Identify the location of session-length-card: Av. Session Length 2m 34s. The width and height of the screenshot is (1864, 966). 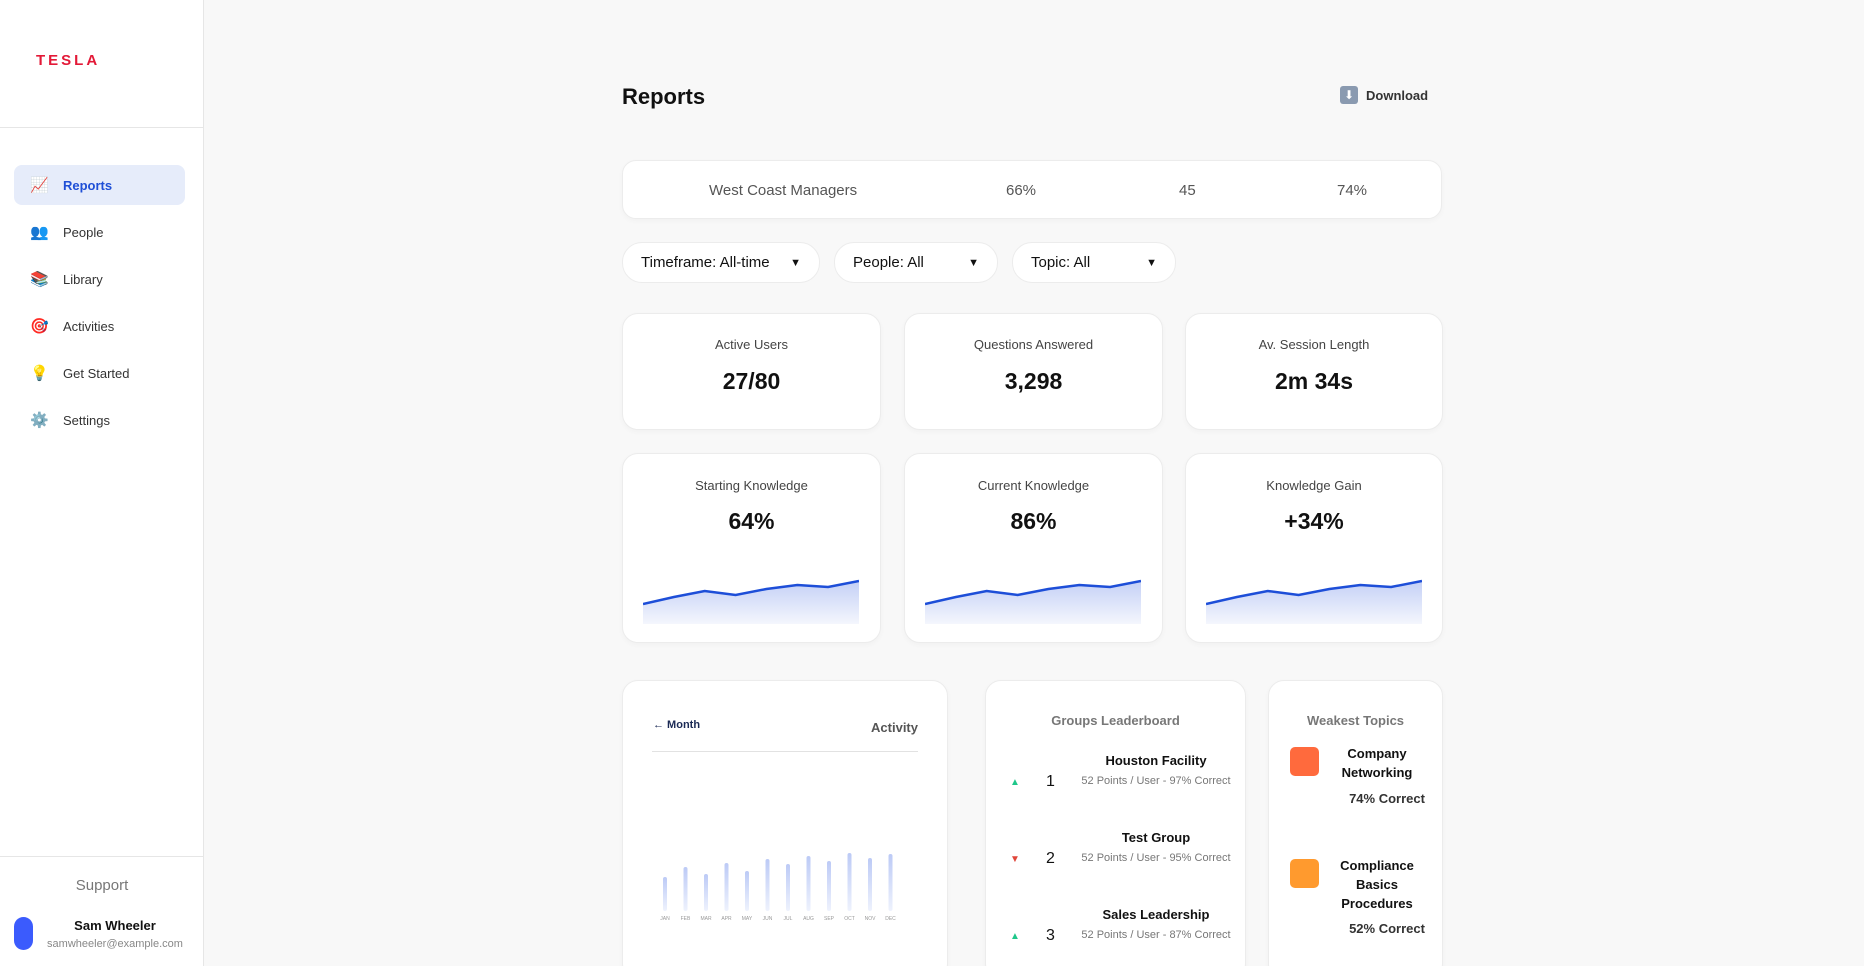
(1314, 371).